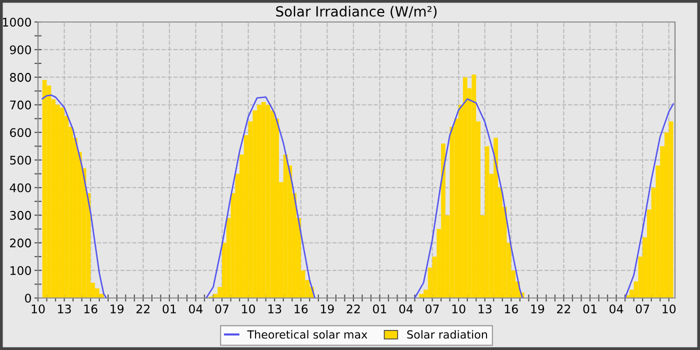 The image size is (700, 350). What do you see at coordinates (20, 271) in the screenshot?
I see `y-tick-label: 100` at bounding box center [20, 271].